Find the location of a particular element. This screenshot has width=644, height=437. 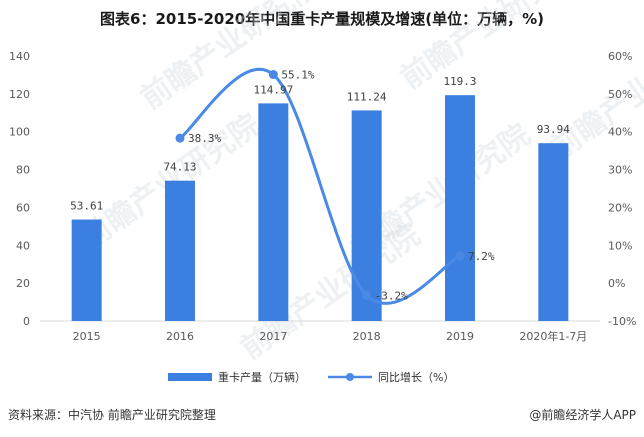

footer-brand: @前瞻经济学人APP is located at coordinates (582, 415).